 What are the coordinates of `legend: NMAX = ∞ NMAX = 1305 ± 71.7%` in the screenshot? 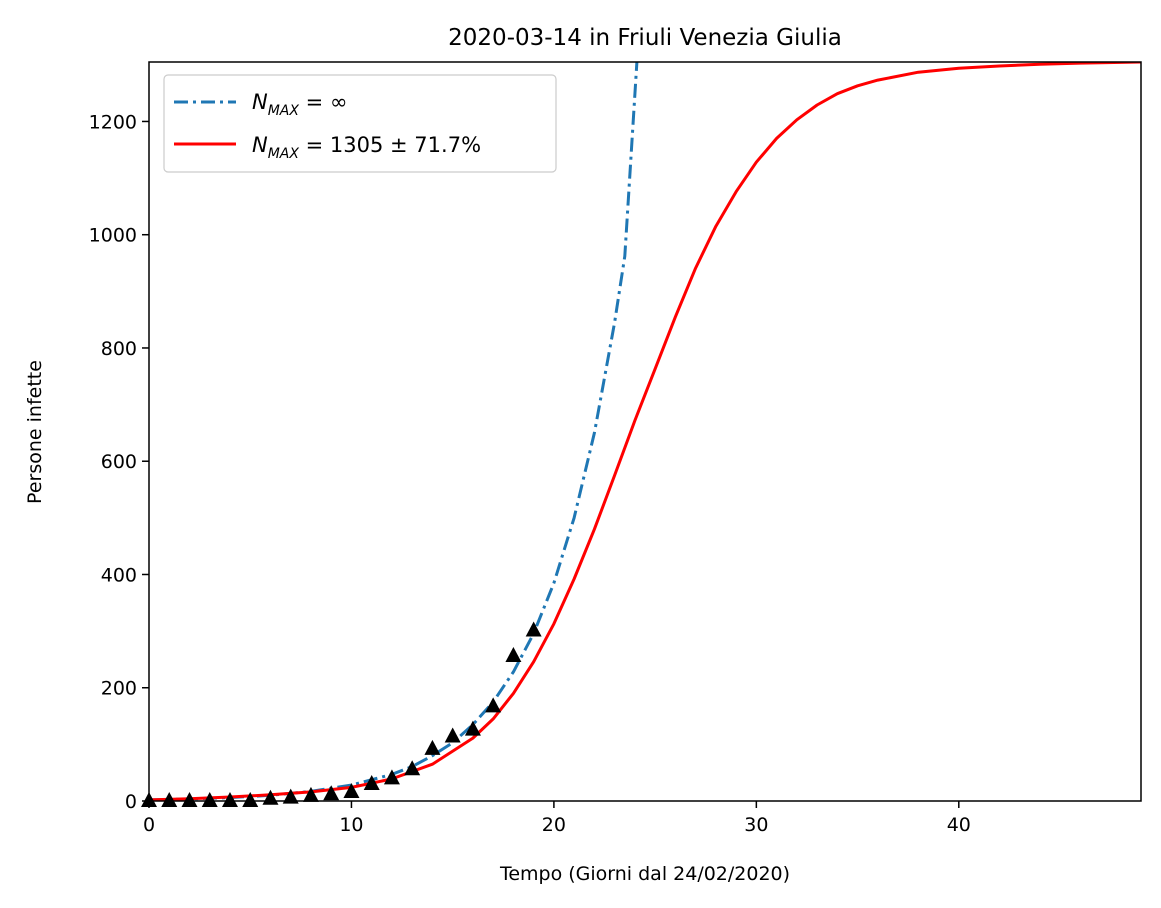 It's located at (360, 123).